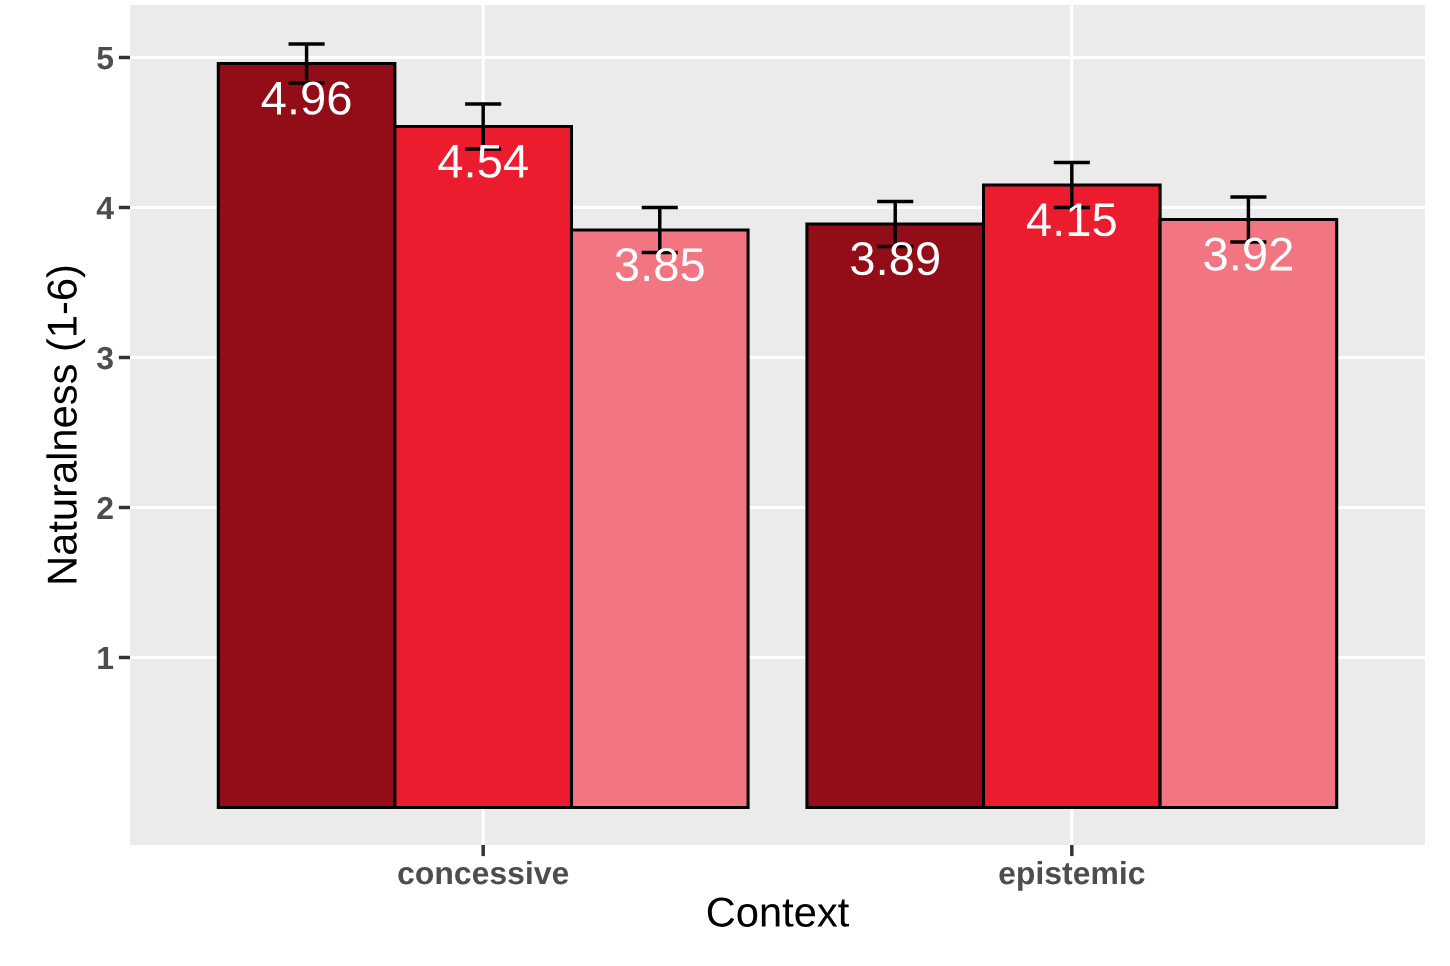 This screenshot has height=966, width=1450. What do you see at coordinates (306, 98) in the screenshot?
I see `data-label: 4.96` at bounding box center [306, 98].